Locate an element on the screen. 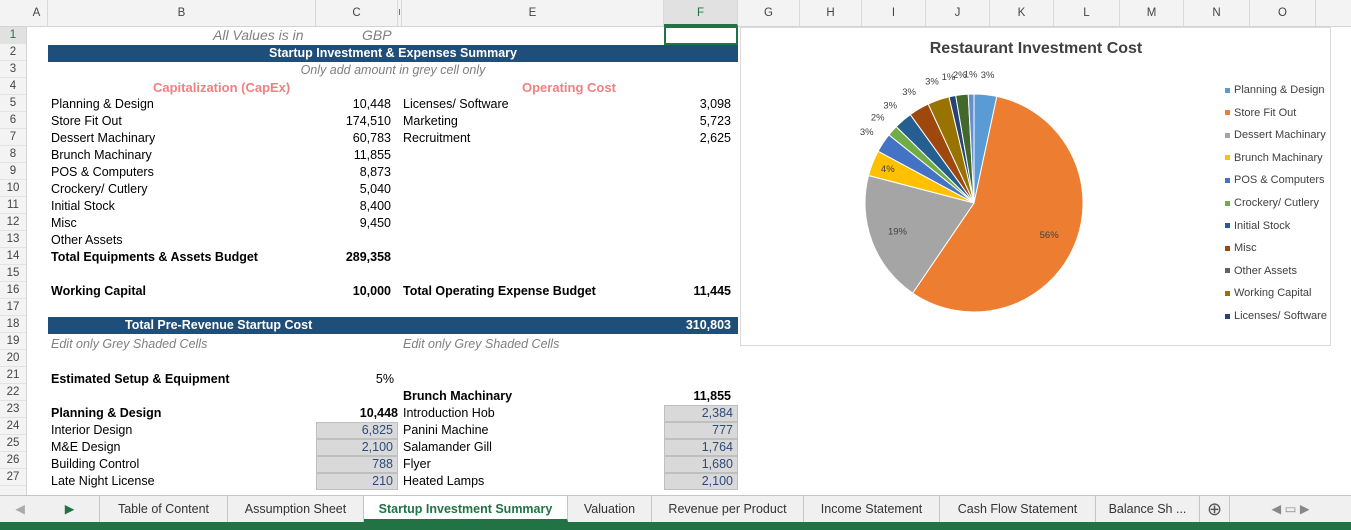  column-header-g: G is located at coordinates (769, 13).